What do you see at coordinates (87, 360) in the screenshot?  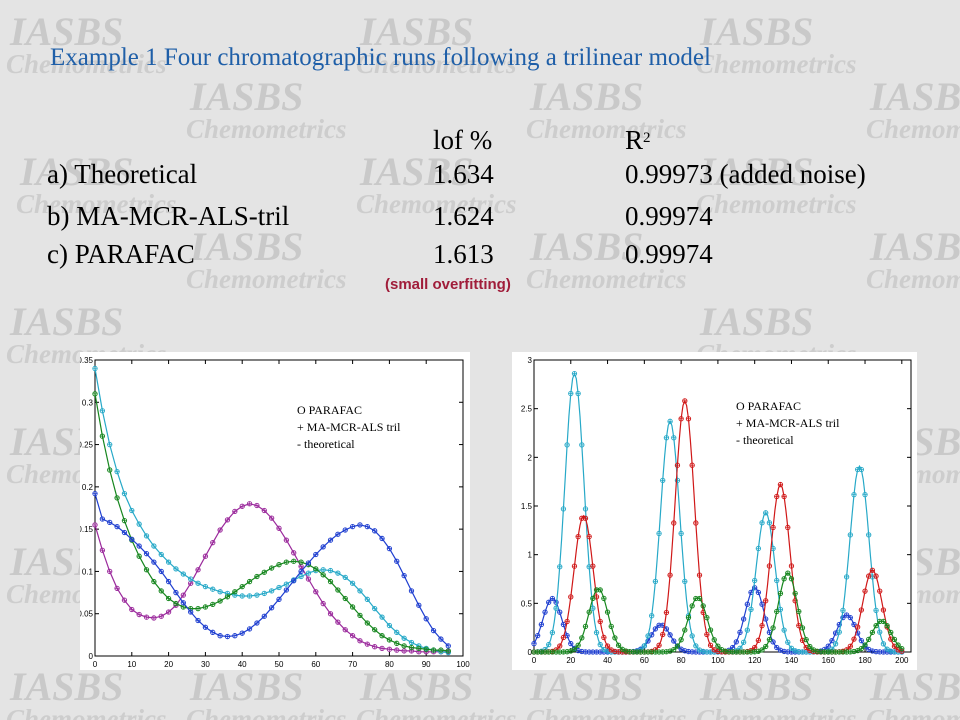 I see `y-tick-label: 0.35` at bounding box center [87, 360].